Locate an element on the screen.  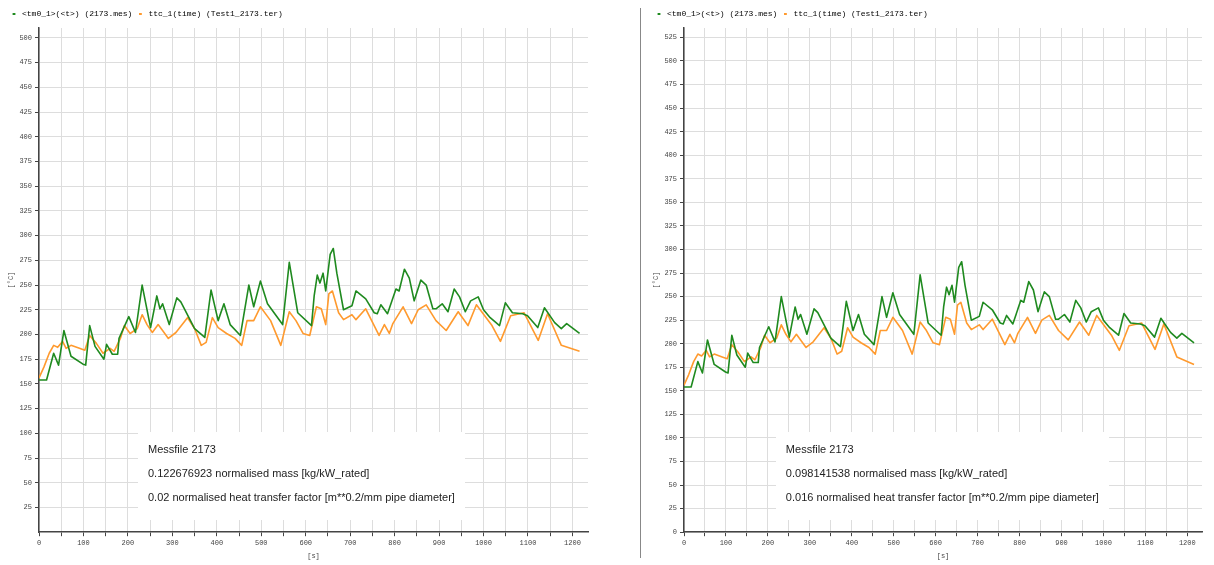
annotation: 0.122676923 normalised mass [kg/kW_rated] is located at coordinates (259, 473).